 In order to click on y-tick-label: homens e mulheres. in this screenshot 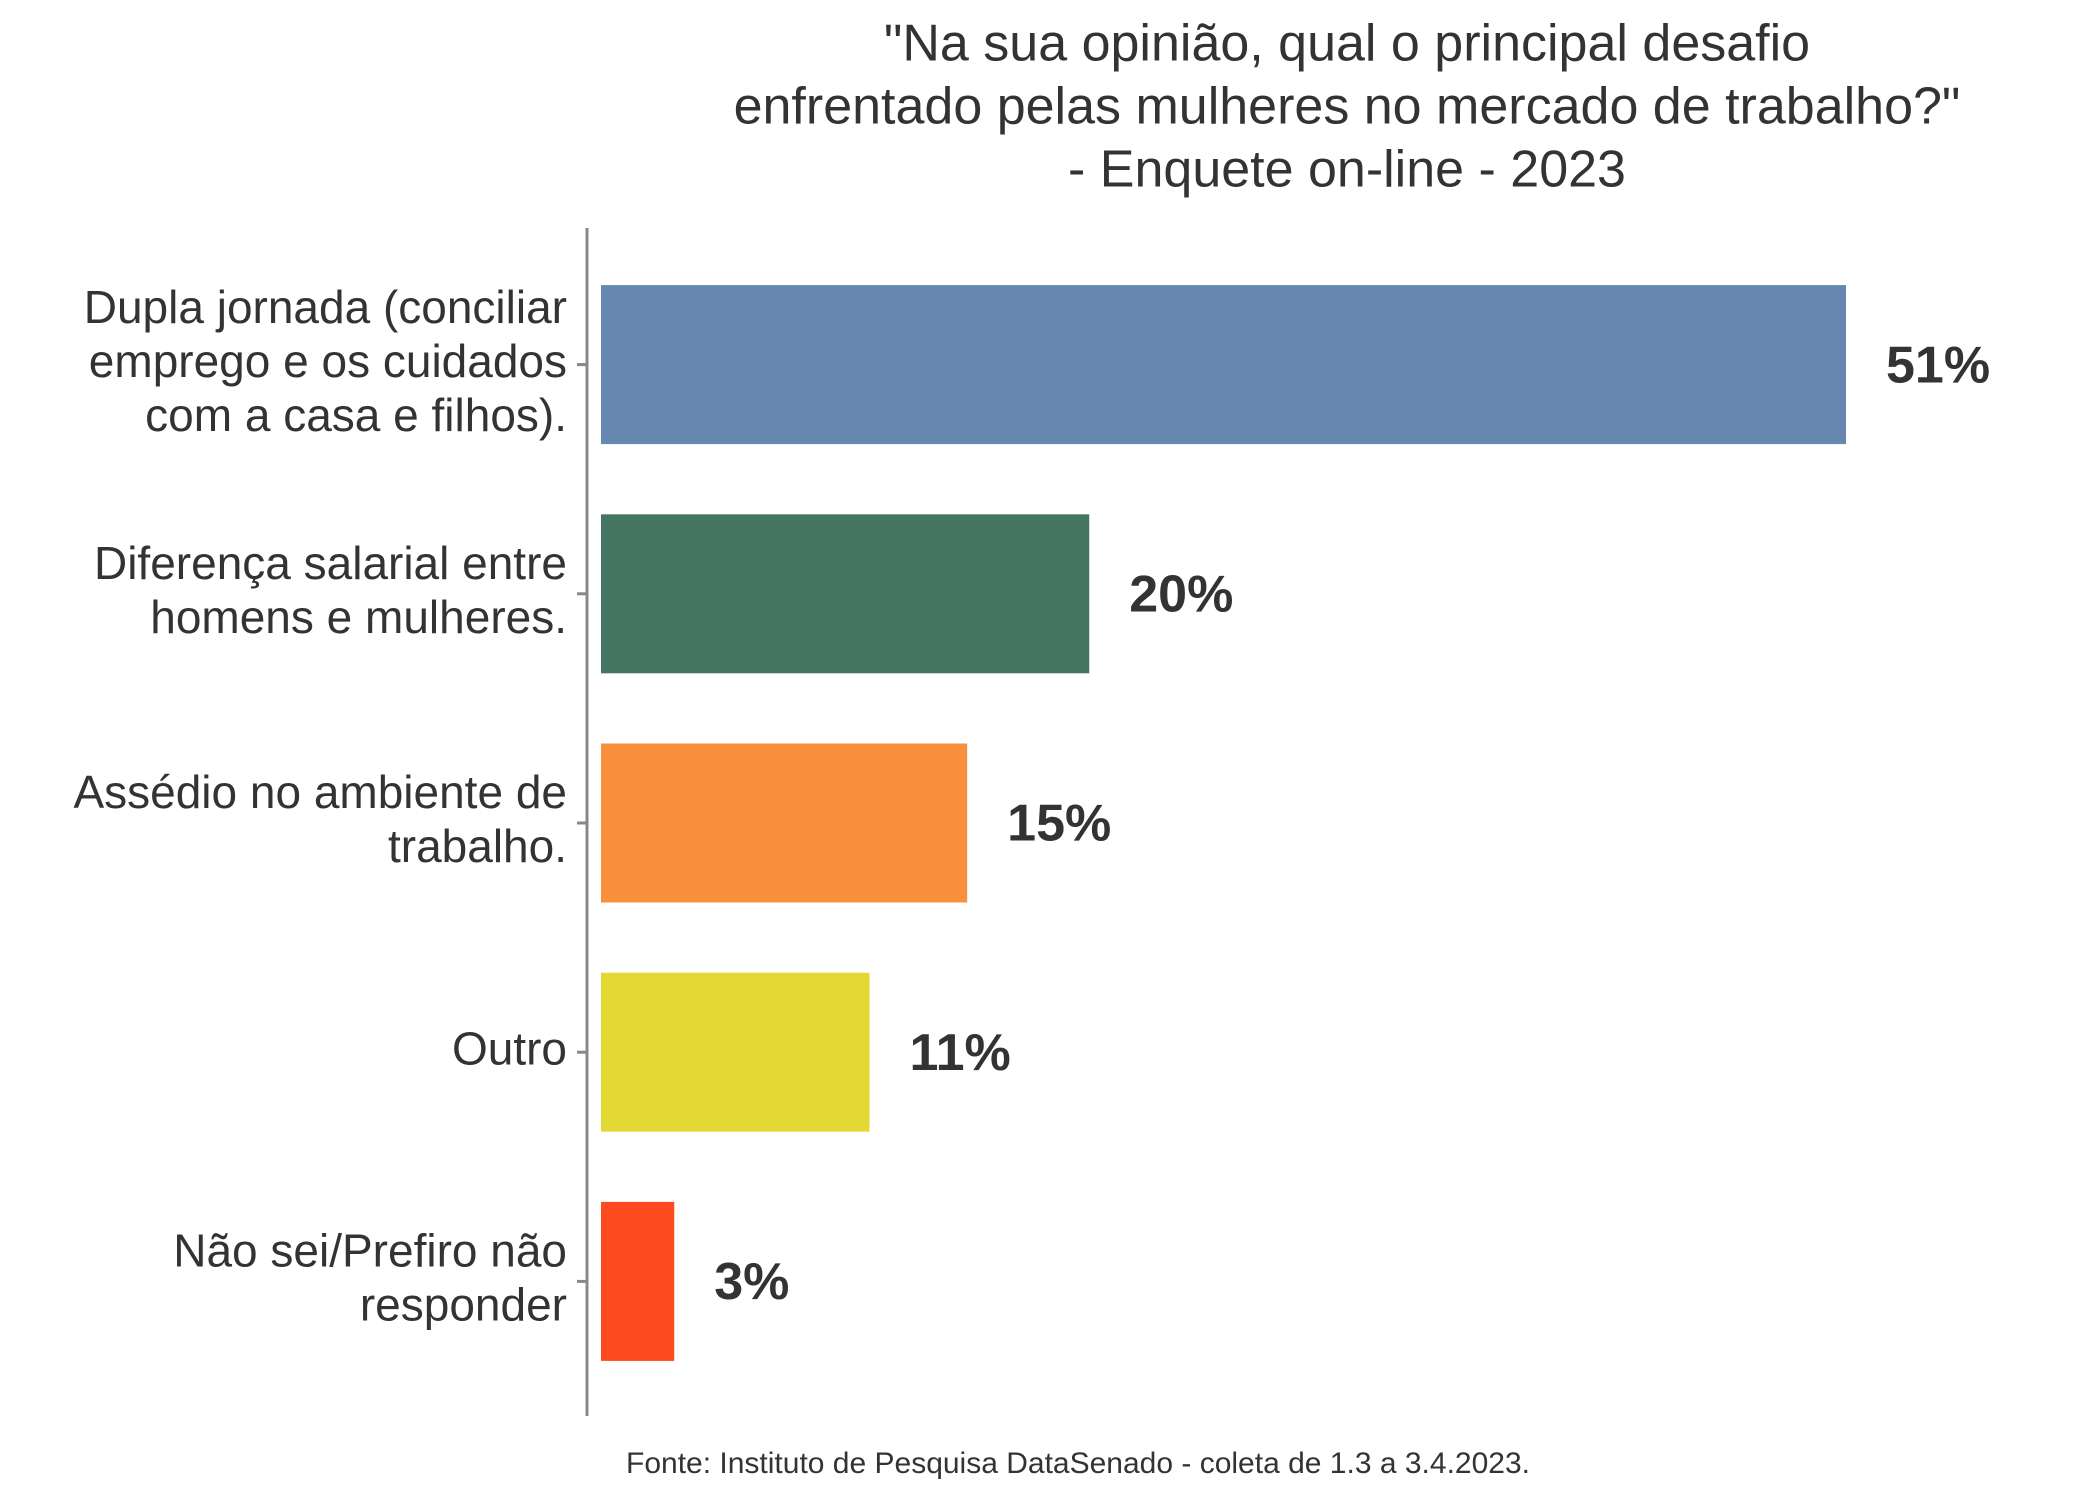, I will do `click(358, 617)`.